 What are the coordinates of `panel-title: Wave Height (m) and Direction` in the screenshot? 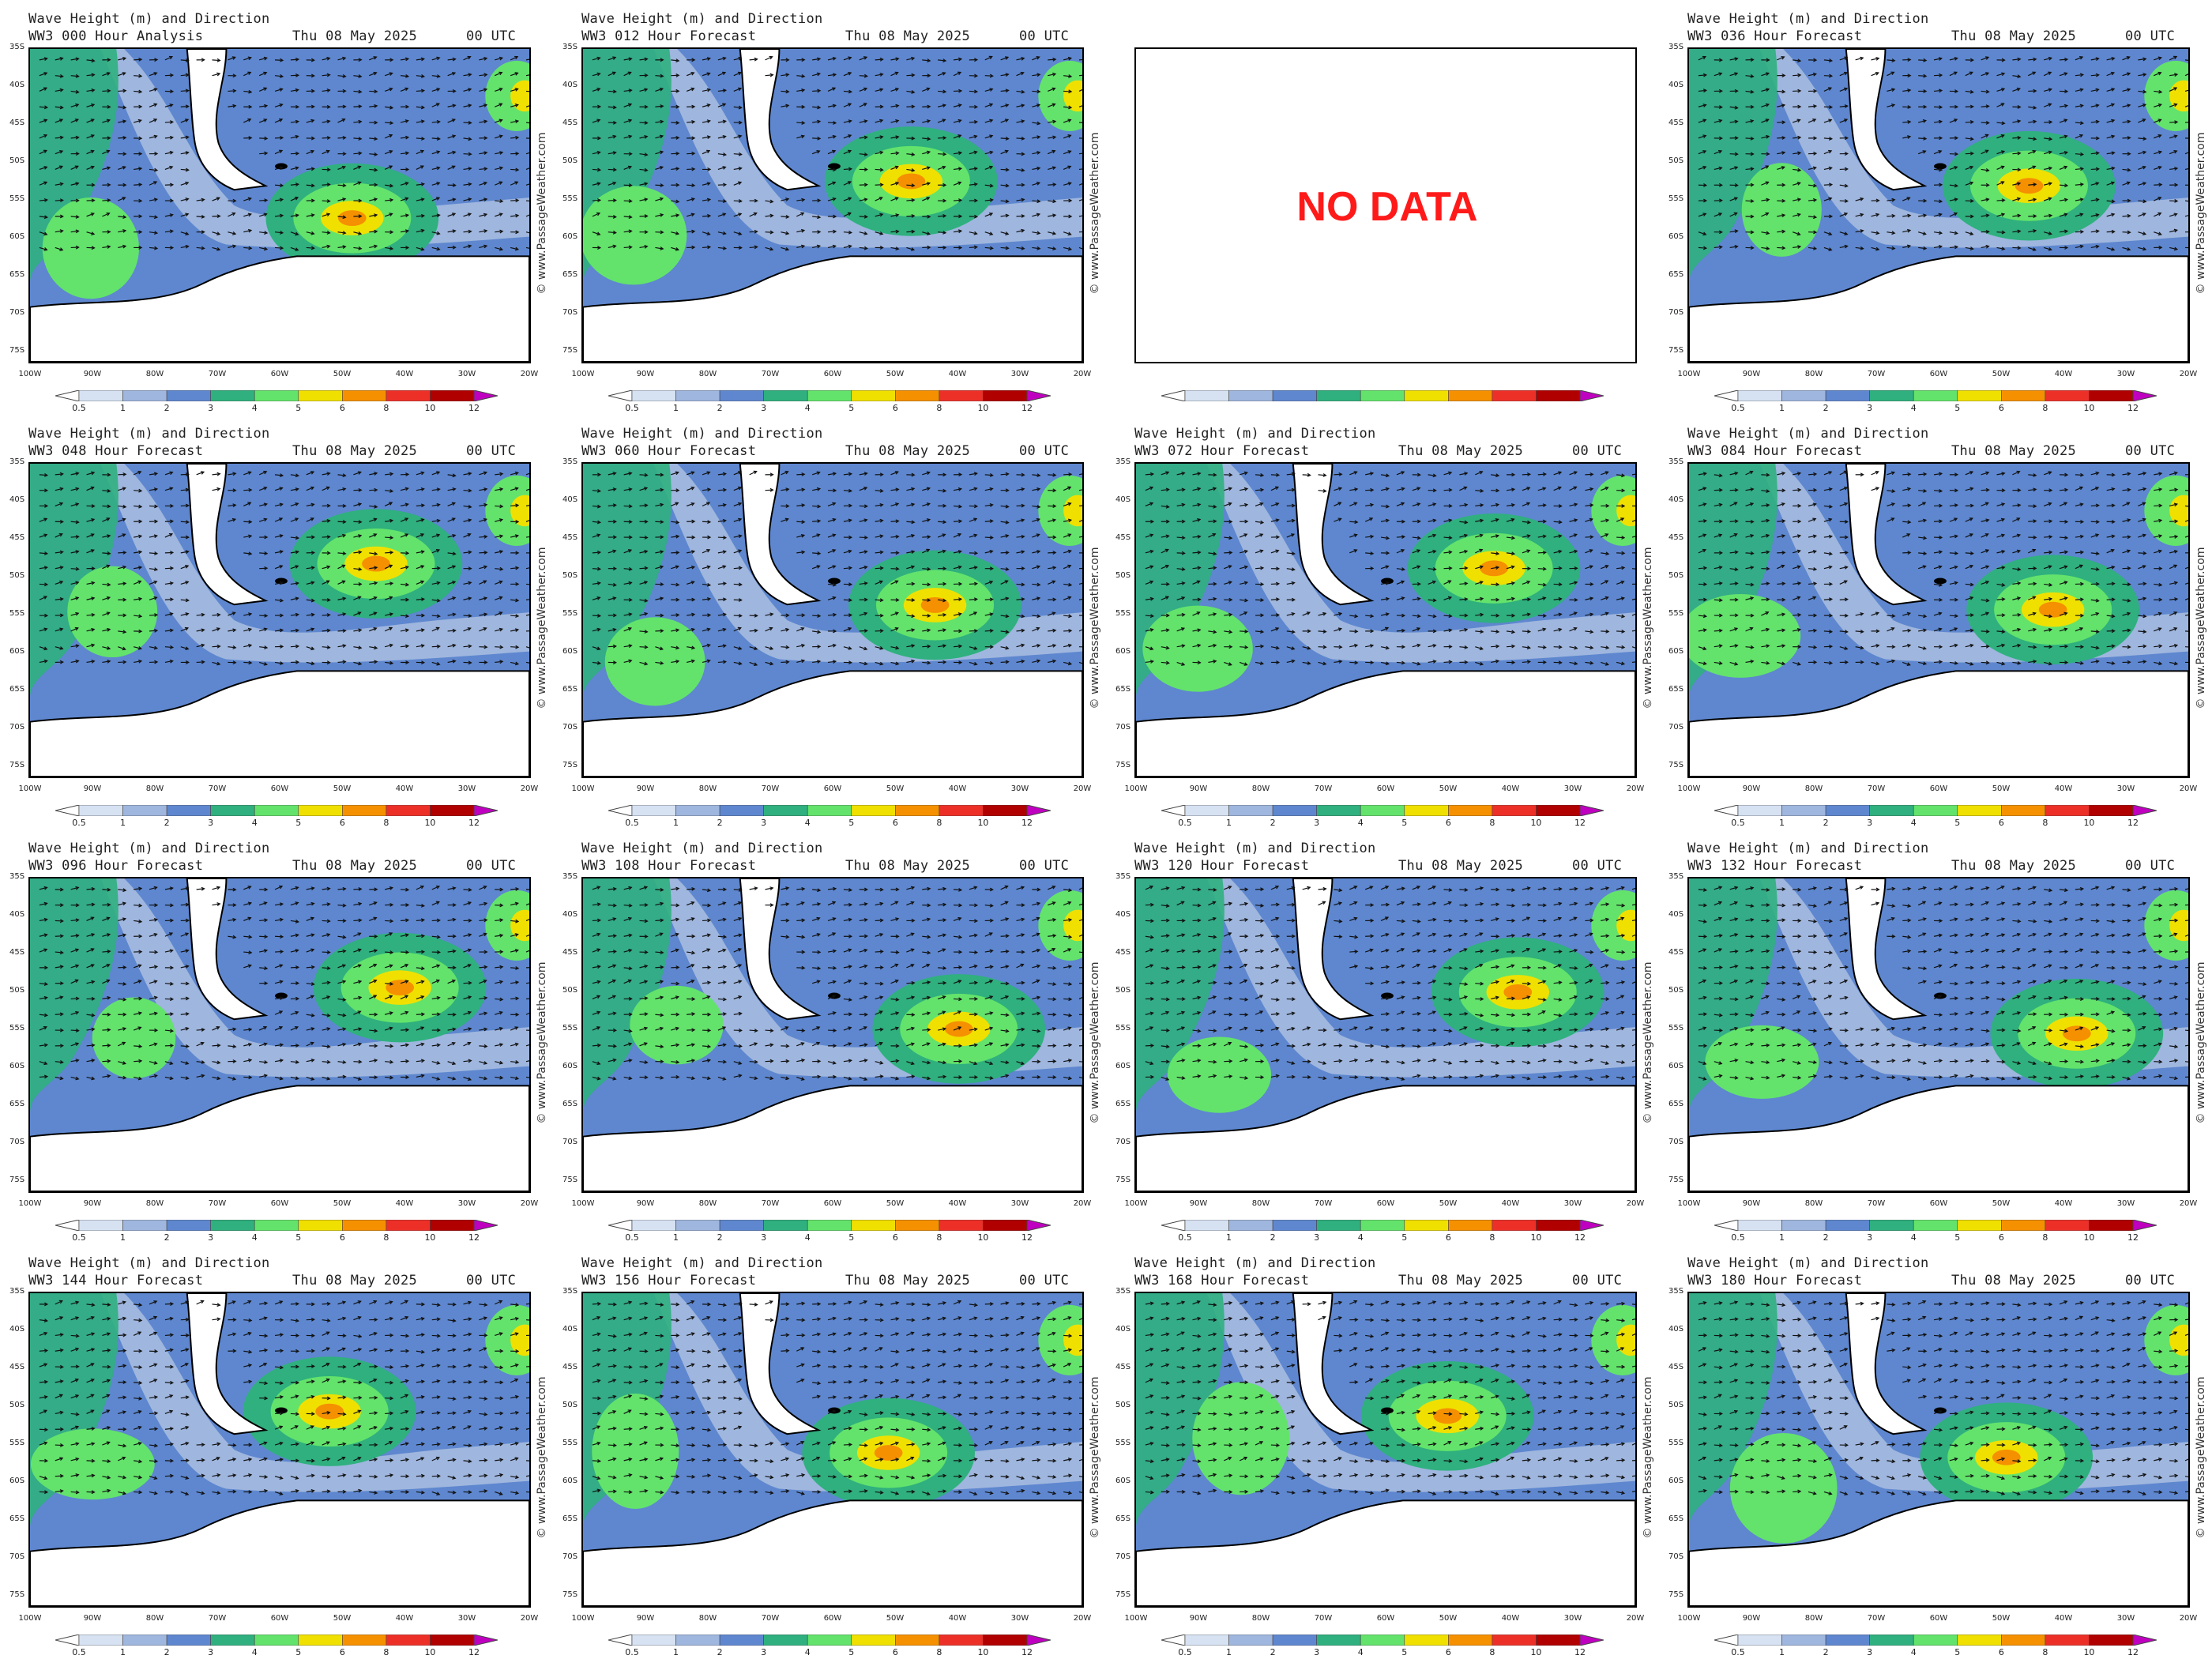 It's located at (149, 19).